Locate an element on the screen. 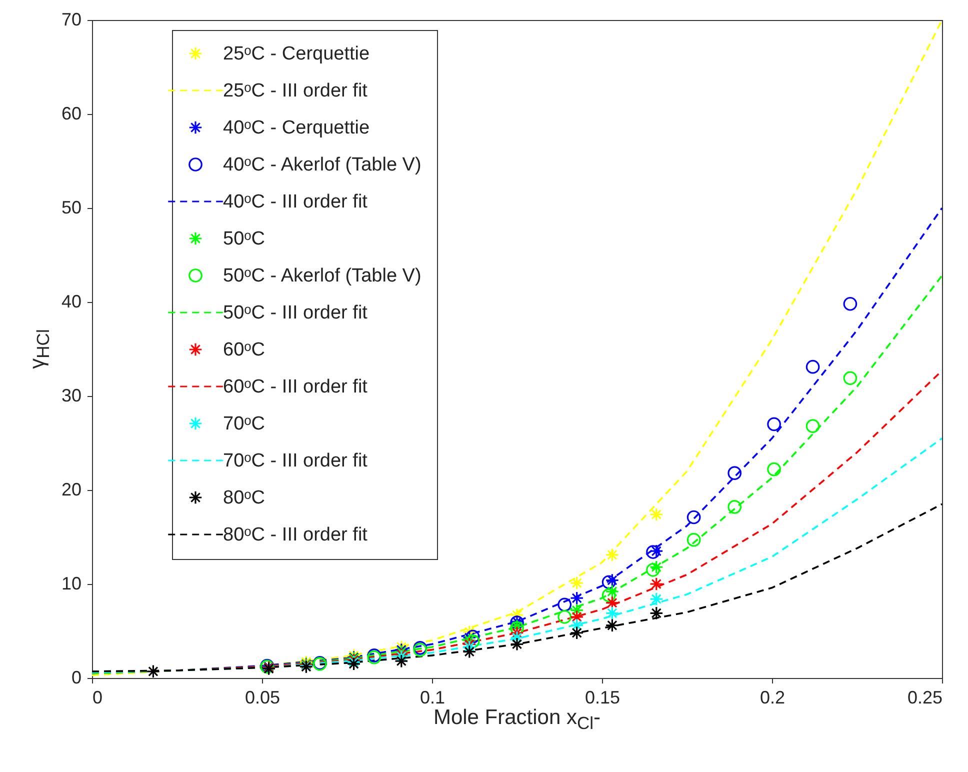 This screenshot has height=772, width=968. legend-label: 25ᵒC - III order fit is located at coordinates (295, 91).